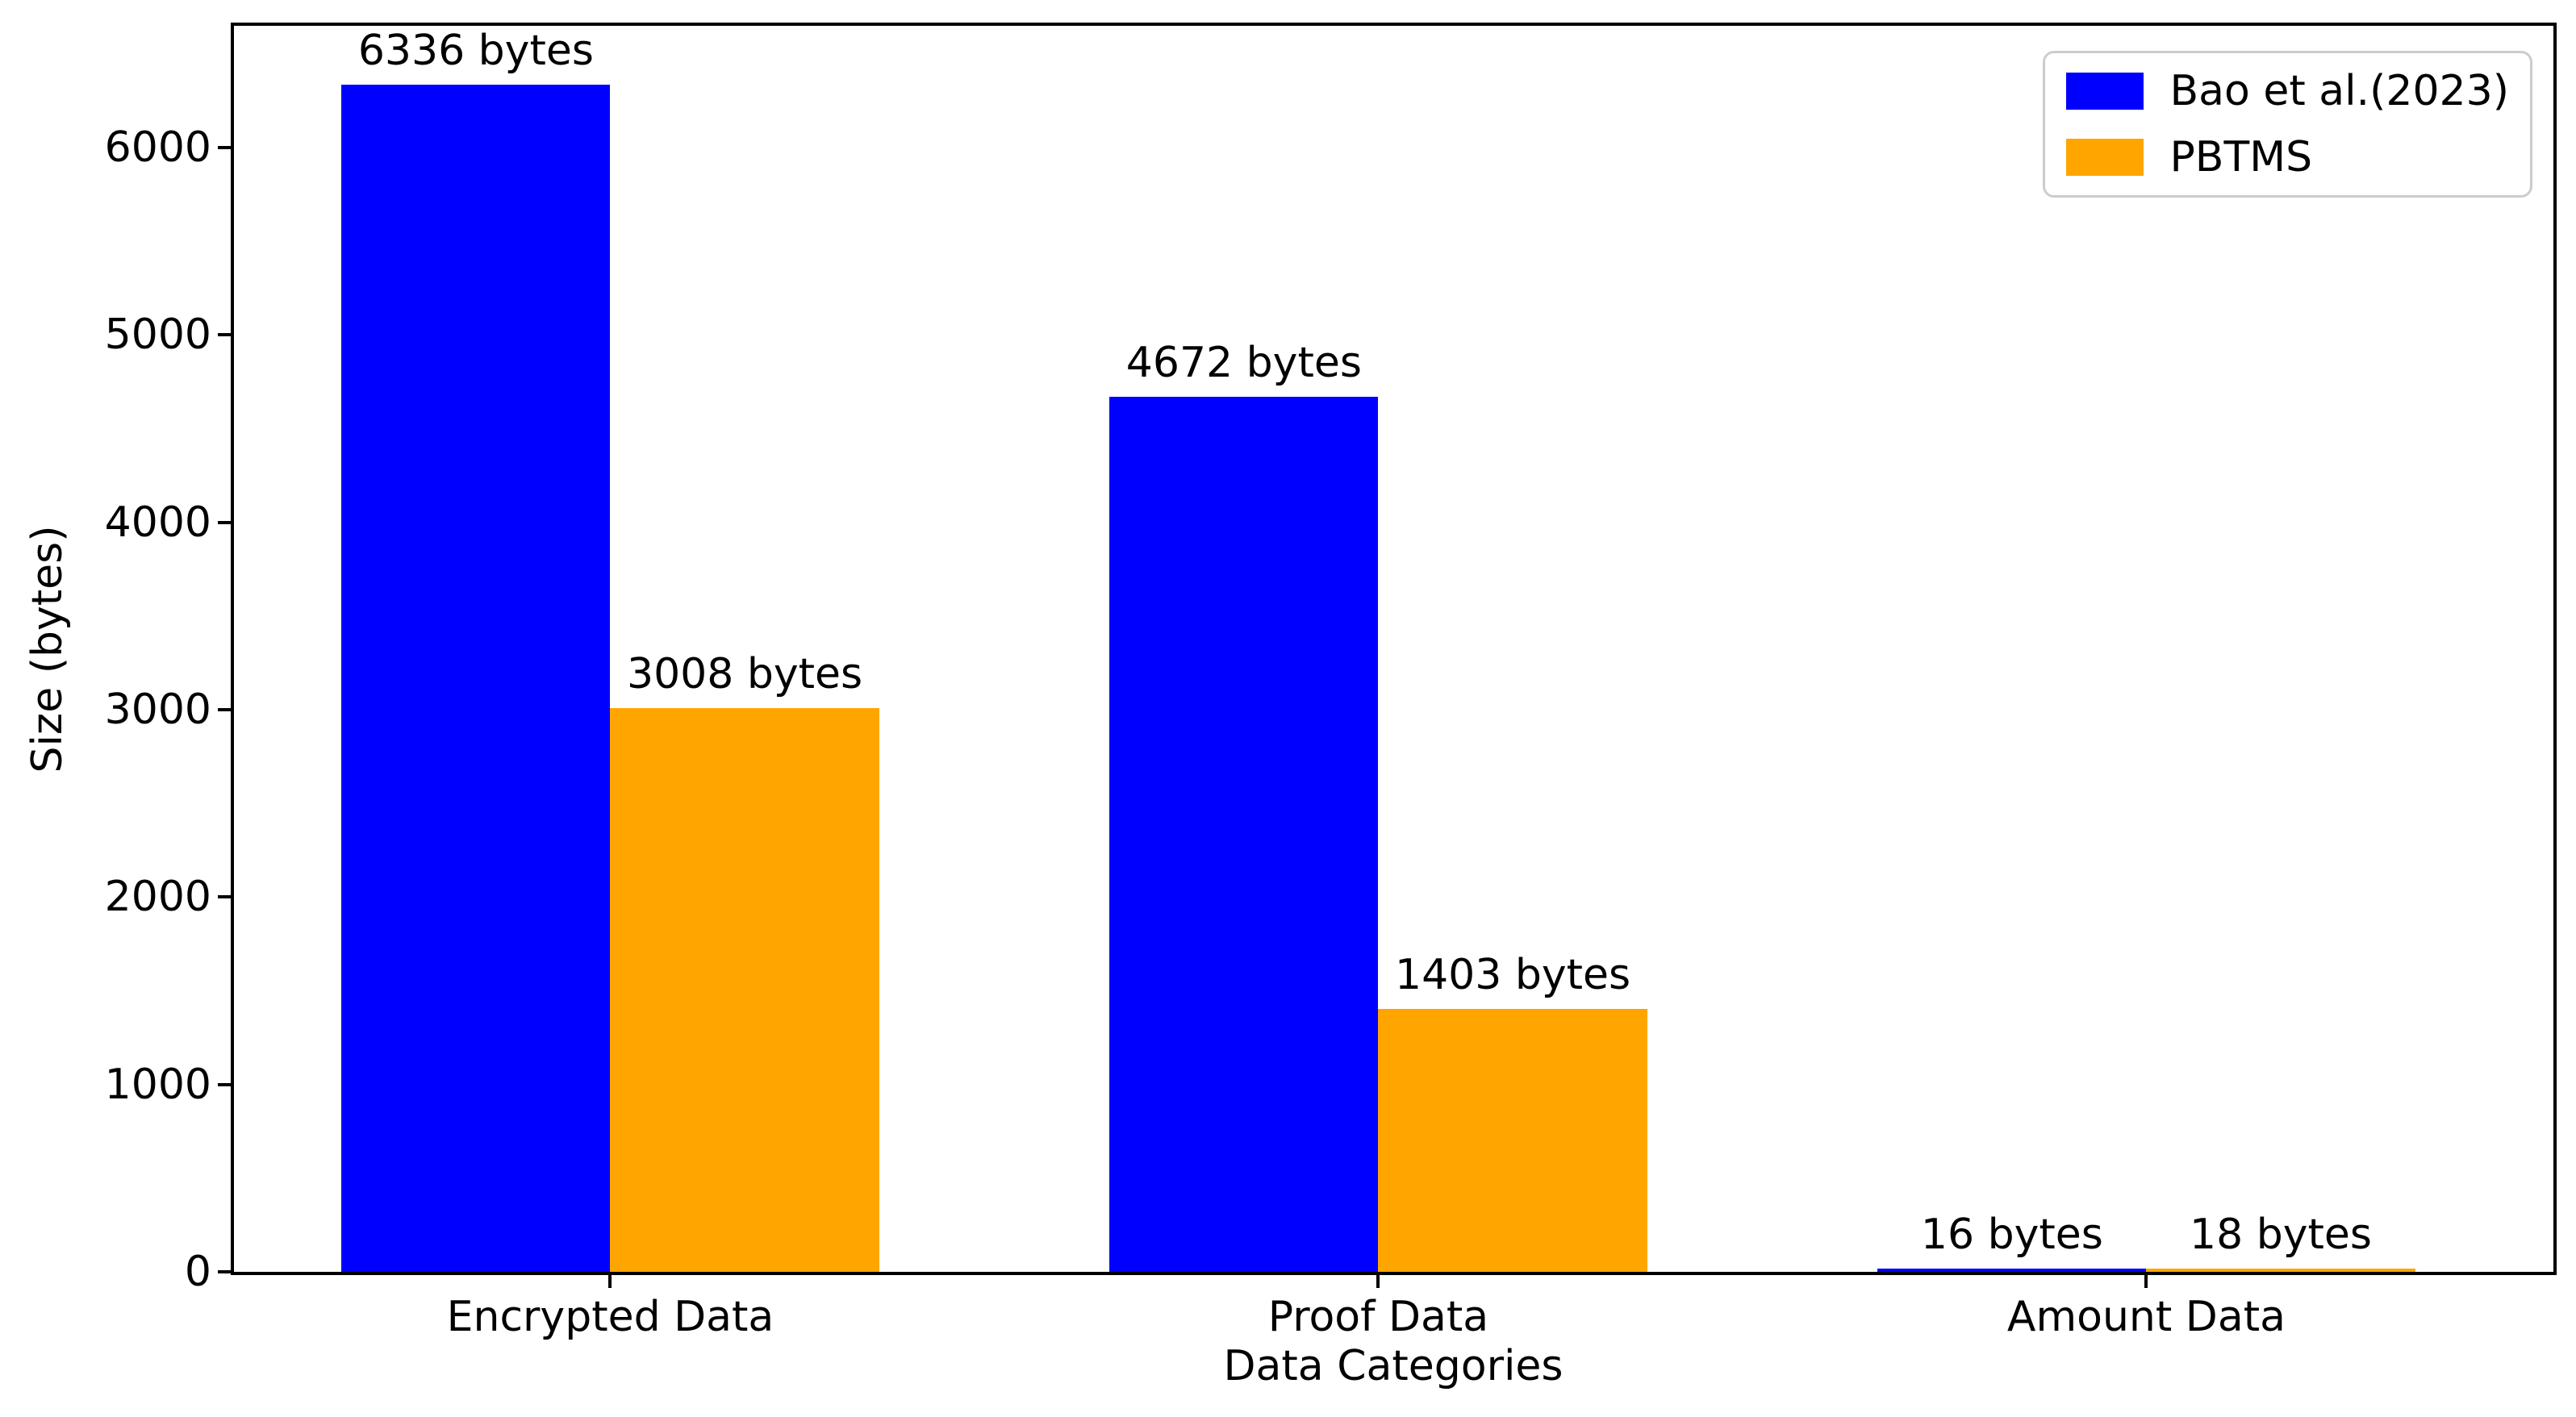  What do you see at coordinates (2146, 1317) in the screenshot?
I see `x-tick-label: Amount Data` at bounding box center [2146, 1317].